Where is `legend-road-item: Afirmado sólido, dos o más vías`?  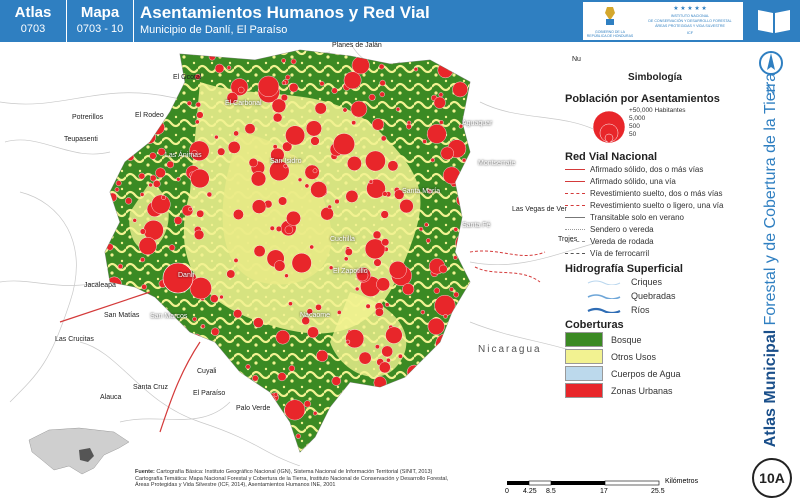
legend-road-item: Afirmado sólido, dos o más vías is located at coordinates (655, 169).